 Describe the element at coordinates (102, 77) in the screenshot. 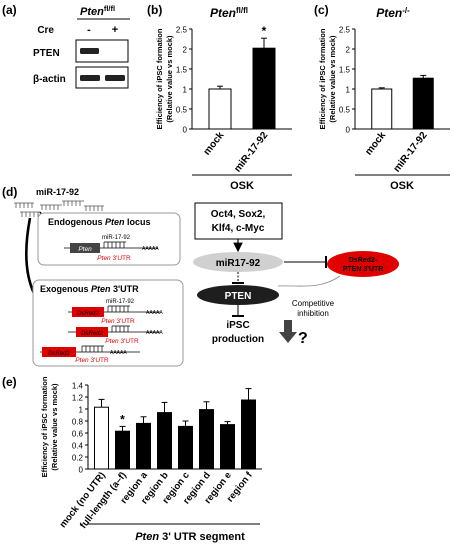

I see `blot-actin-frame` at that location.